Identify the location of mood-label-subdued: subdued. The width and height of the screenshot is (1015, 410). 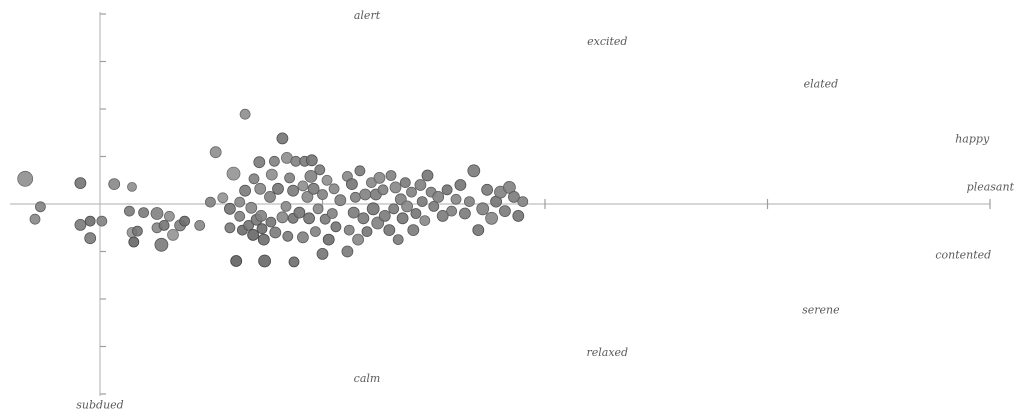
(99, 404).